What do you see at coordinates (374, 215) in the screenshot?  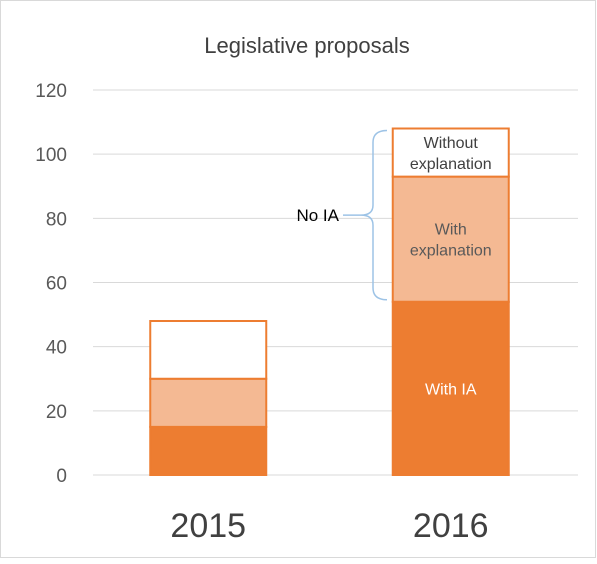 I see `brace-bracket` at bounding box center [374, 215].